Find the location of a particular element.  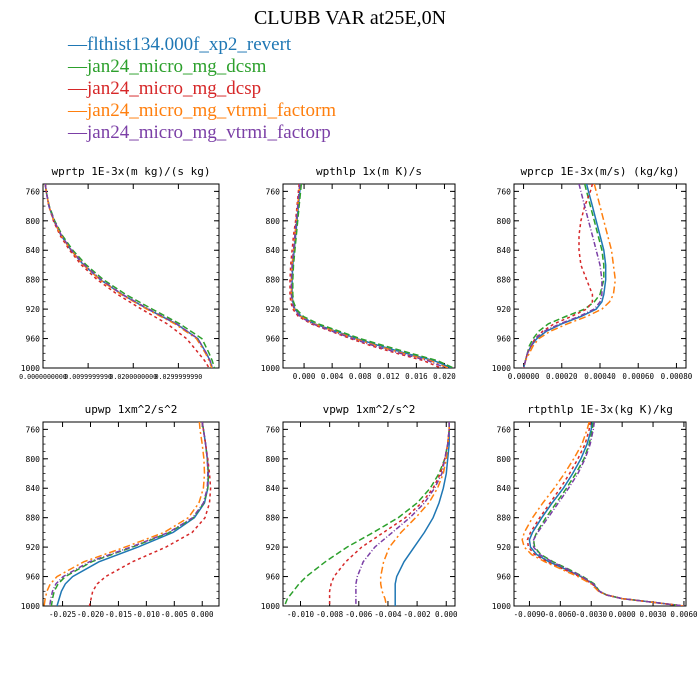

x-tick-label: -0.005 is located at coordinates (174, 614).